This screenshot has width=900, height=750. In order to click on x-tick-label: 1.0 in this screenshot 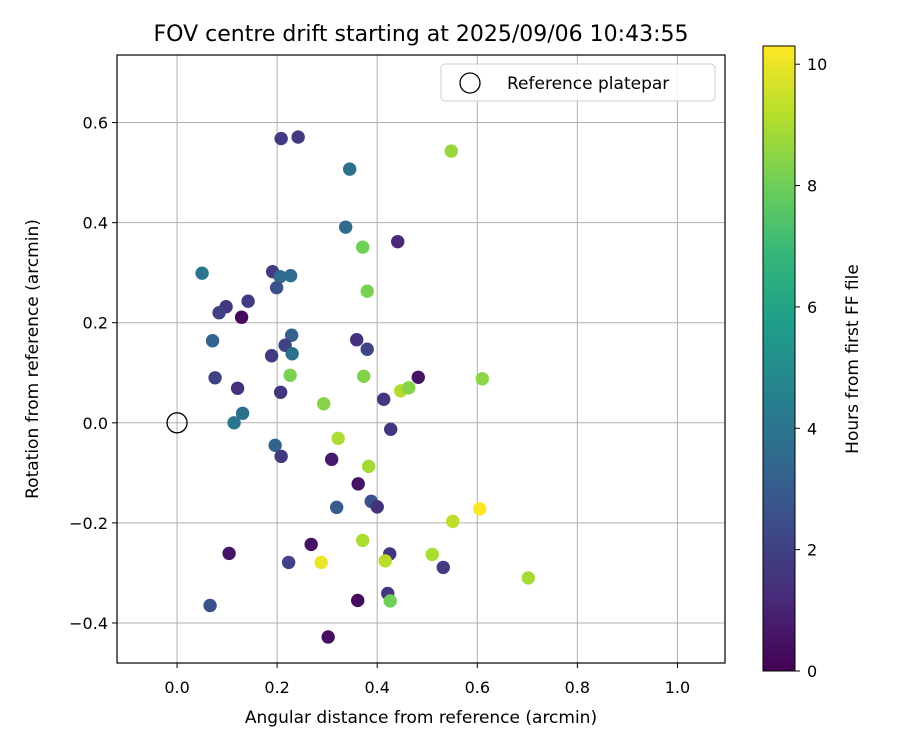, I will do `click(677, 687)`.